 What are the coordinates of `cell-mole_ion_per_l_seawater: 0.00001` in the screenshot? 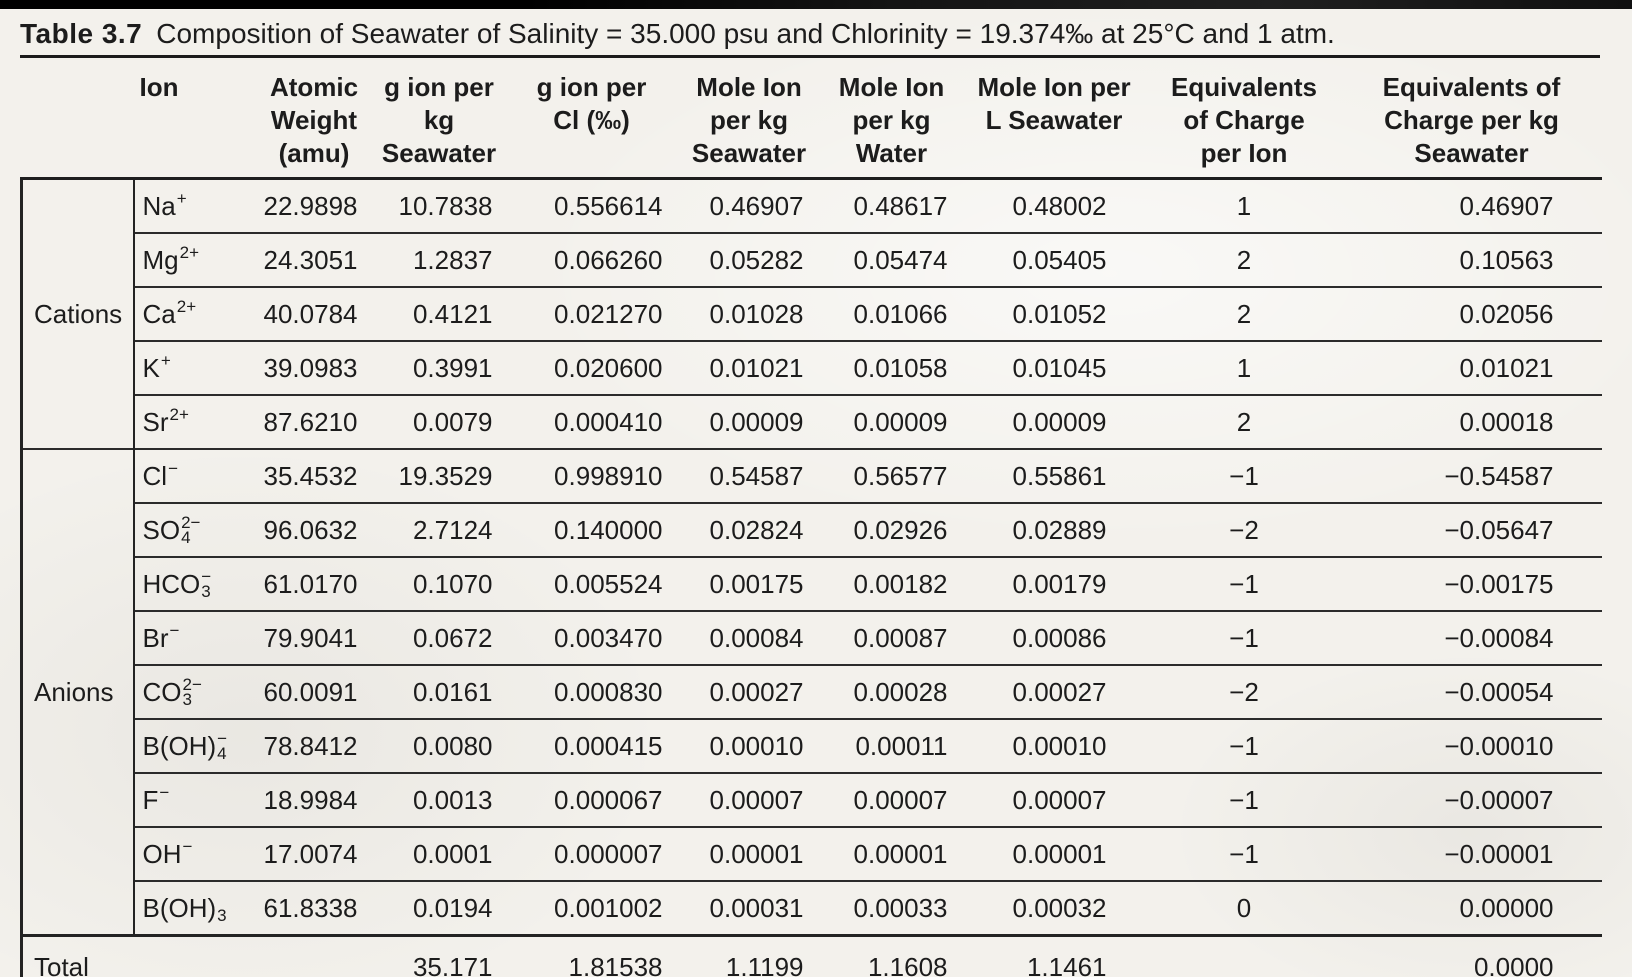 It's located at (1054, 853).